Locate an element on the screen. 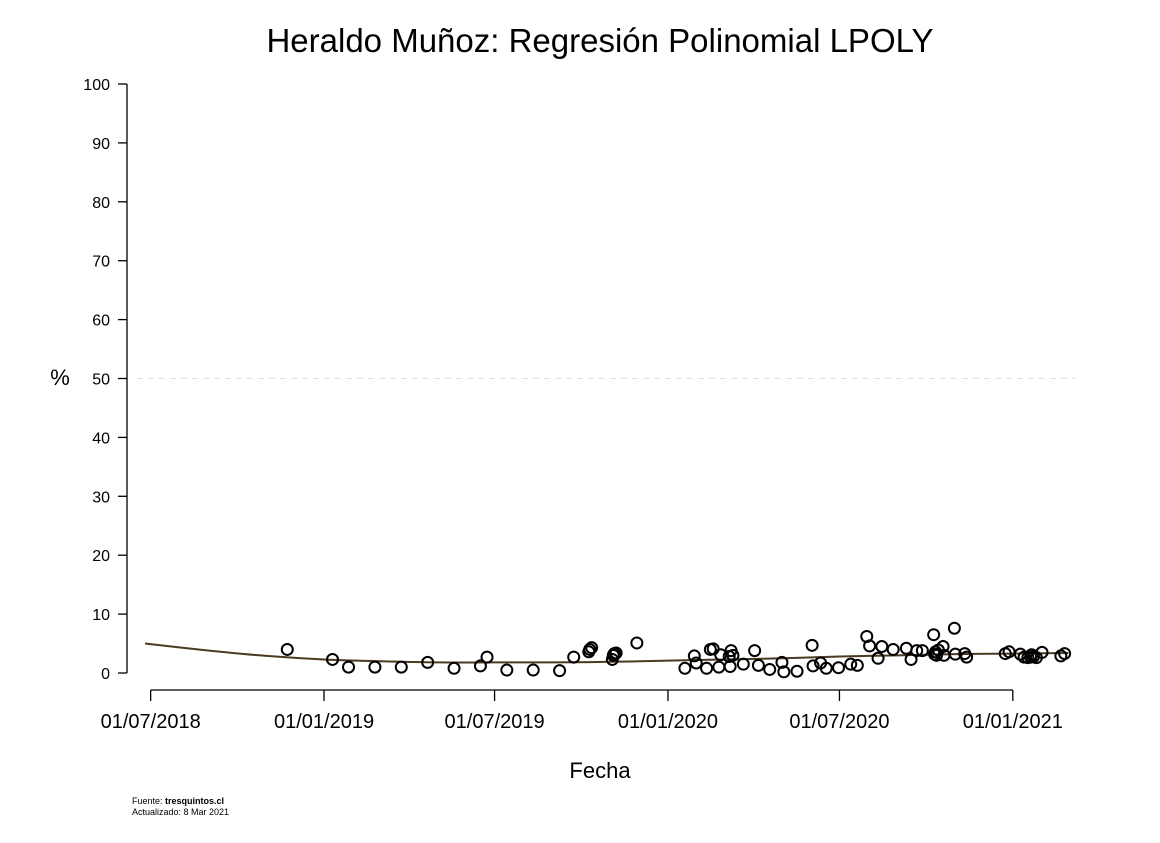  x-tick-label-2: 01/07/2019 is located at coordinates (495, 722).